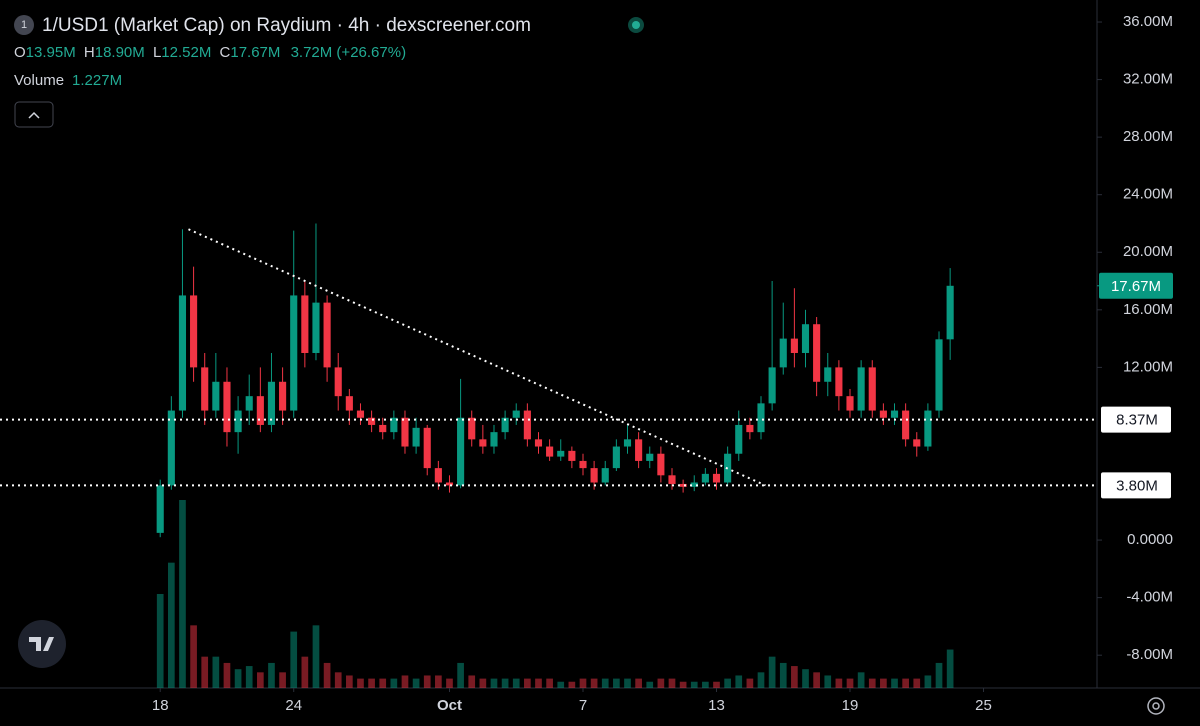  What do you see at coordinates (850, 705) in the screenshot?
I see `x-tick-label: 19` at bounding box center [850, 705].